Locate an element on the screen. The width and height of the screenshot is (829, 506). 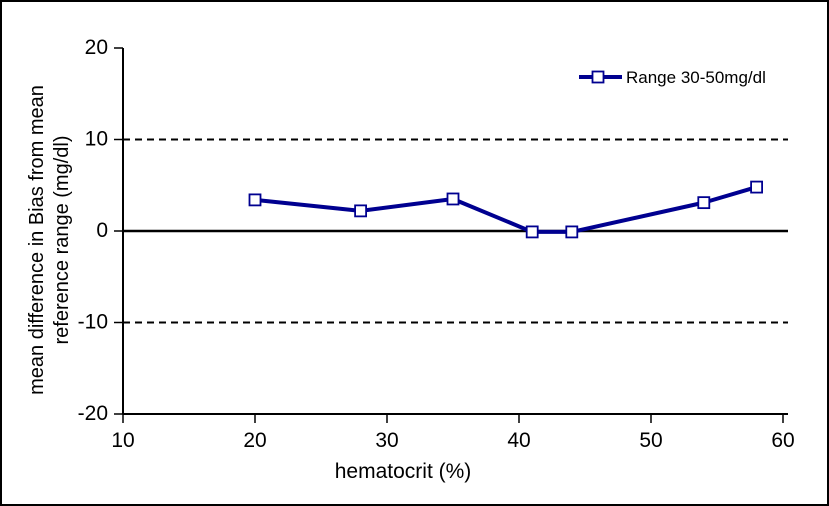
y-tick-label: -20 is located at coordinates (93, 413).